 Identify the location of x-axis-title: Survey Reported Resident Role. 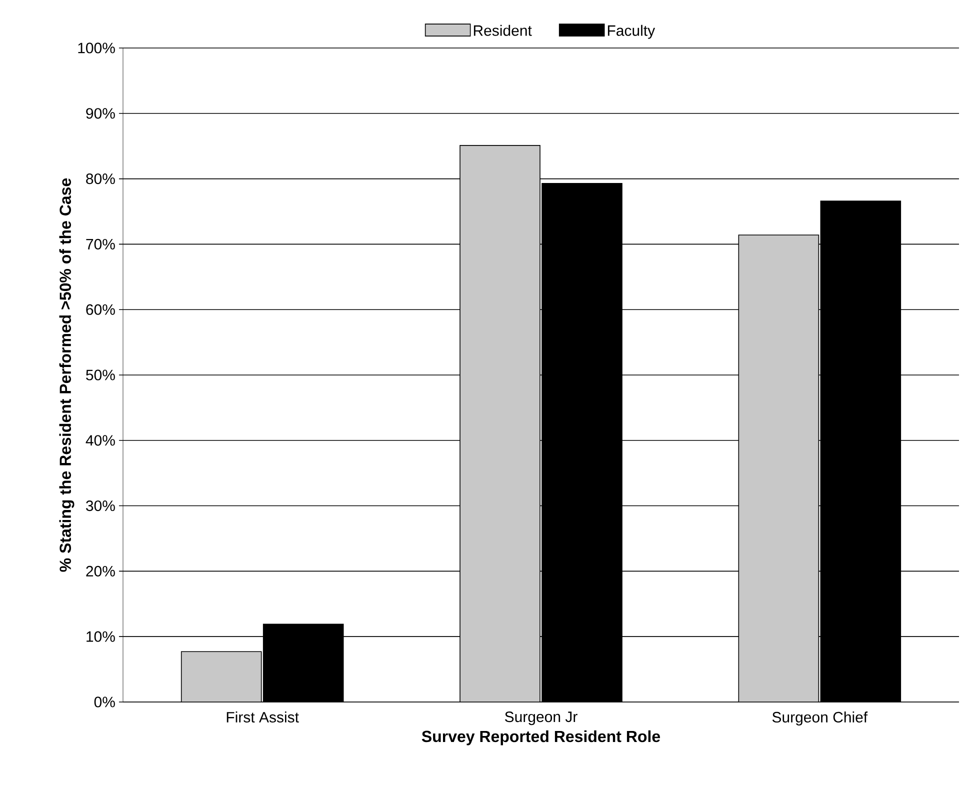
(541, 738).